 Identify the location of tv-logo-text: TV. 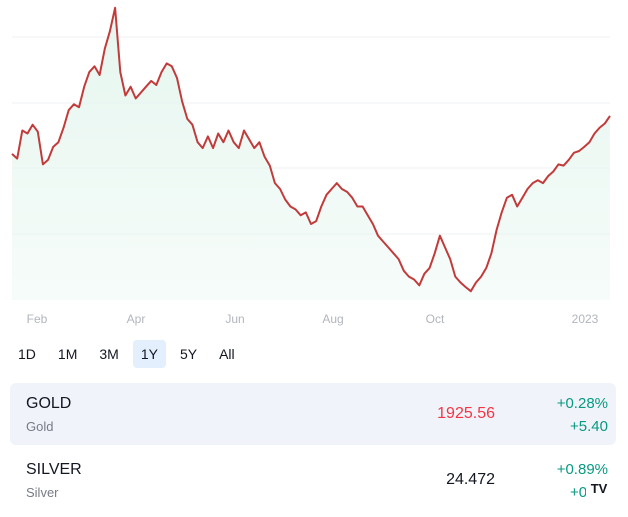
(599, 488).